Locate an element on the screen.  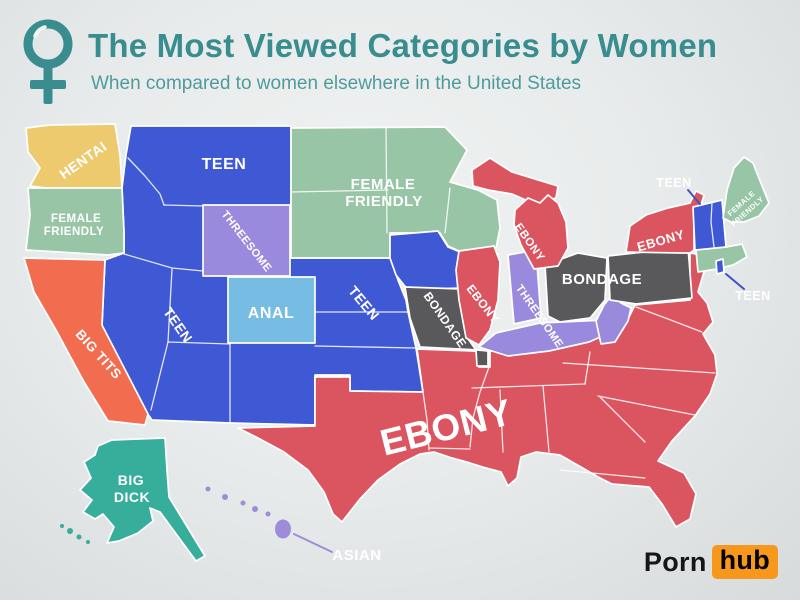
label-oregon-line1: FEMALE is located at coordinates (76, 219).